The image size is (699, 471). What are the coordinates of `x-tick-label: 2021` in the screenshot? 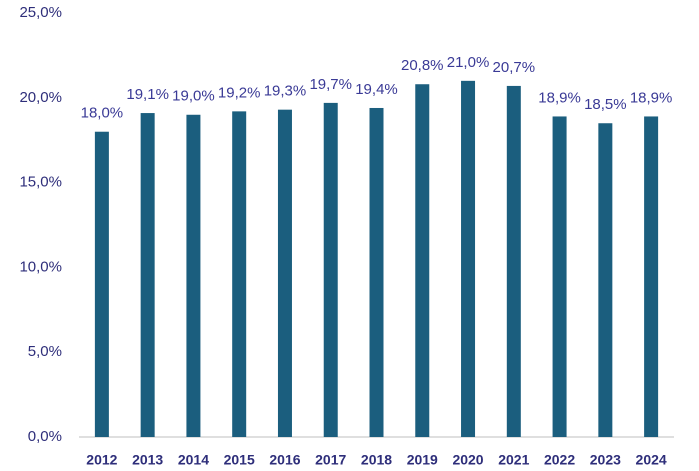 It's located at (513, 460).